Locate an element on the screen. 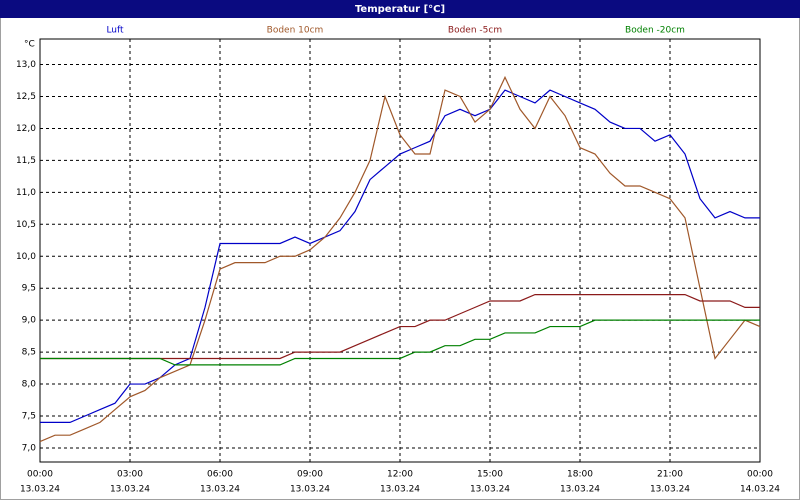 The height and width of the screenshot is (500, 800). x-tick-label: 09:00 is located at coordinates (310, 475).